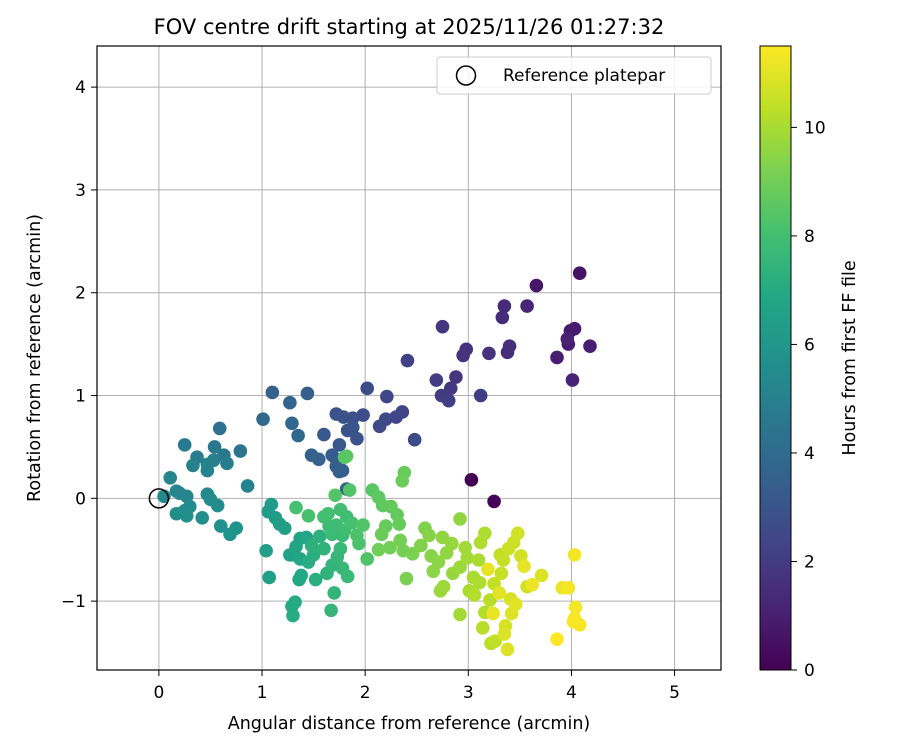 This screenshot has height=754, width=900. Describe the element at coordinates (416, 686) in the screenshot. I see `x-axis-ticks: 0 1 2 3 4 5` at that location.